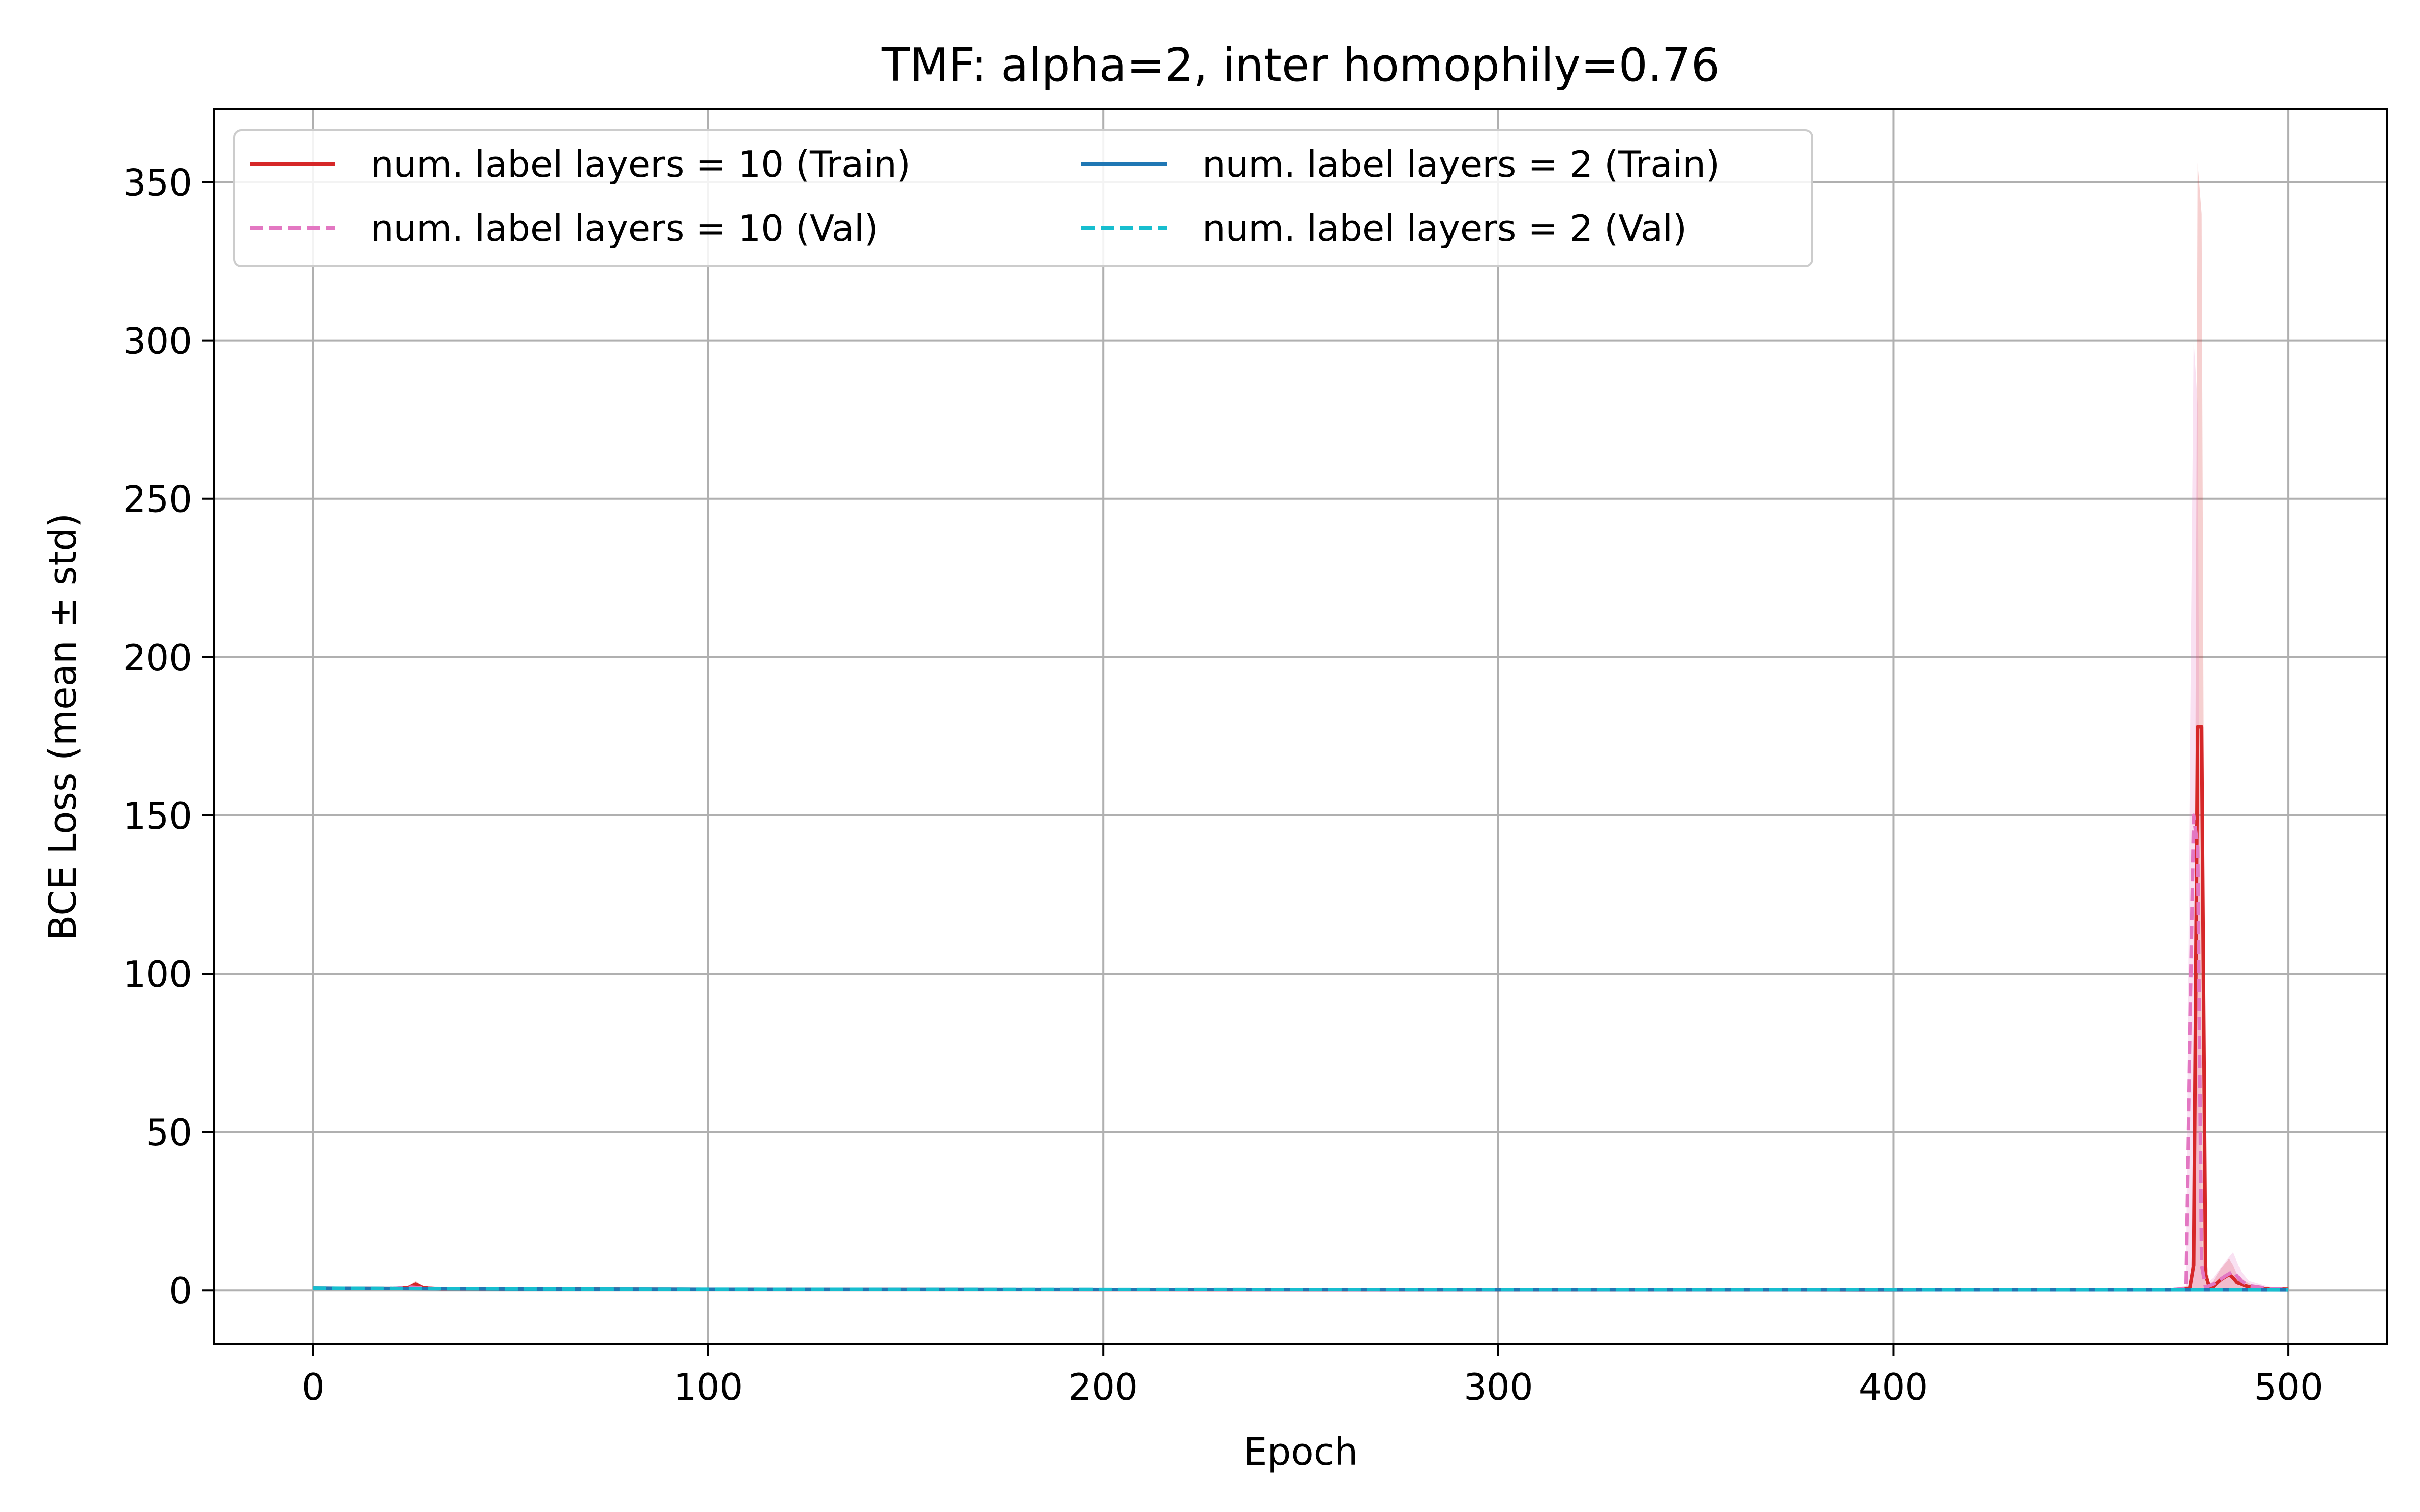 This screenshot has height=1512, width=2420. I want to click on series-line-num-label-layers-2-val, so click(1301, 1289).